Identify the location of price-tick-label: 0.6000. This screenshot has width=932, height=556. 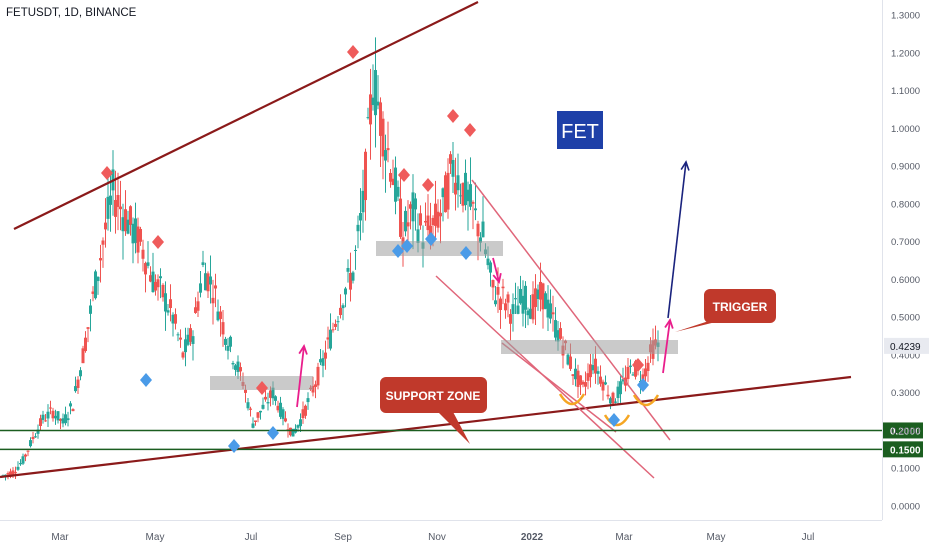
(905, 280).